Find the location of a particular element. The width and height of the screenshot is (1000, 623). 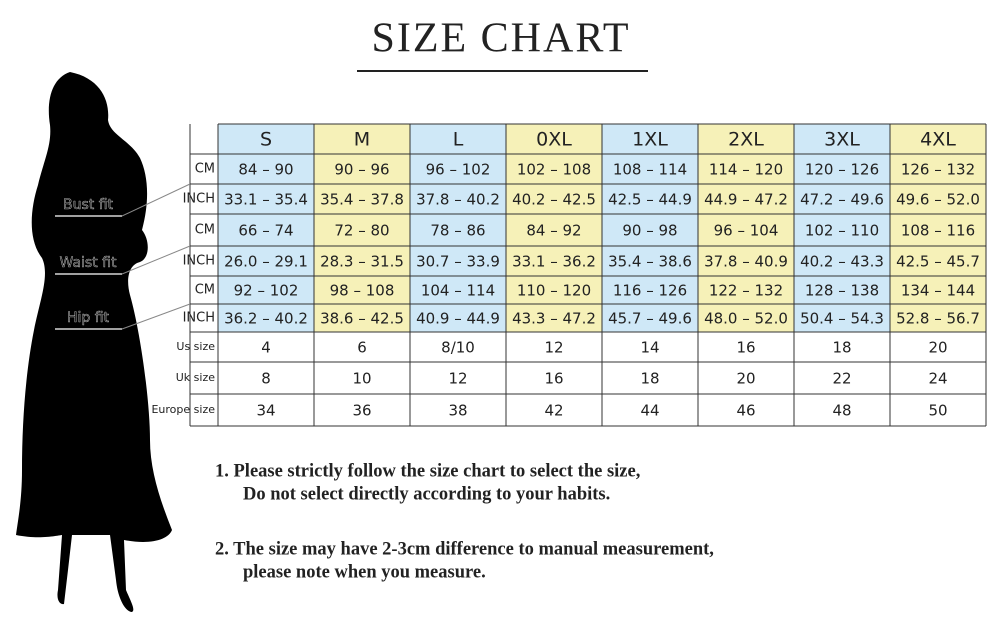

cell-value: 90 – 98 is located at coordinates (649, 231).